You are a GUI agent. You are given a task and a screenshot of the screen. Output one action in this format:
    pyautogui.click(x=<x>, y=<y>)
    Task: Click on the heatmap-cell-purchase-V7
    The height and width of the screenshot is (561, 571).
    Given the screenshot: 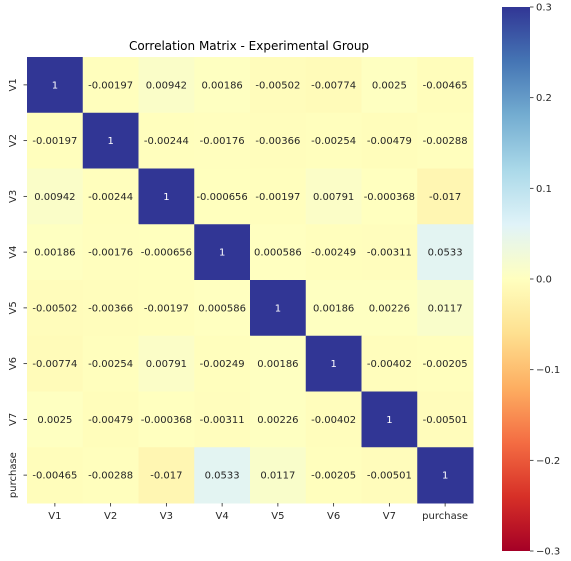 What is the action you would take?
    pyautogui.click(x=389, y=475)
    